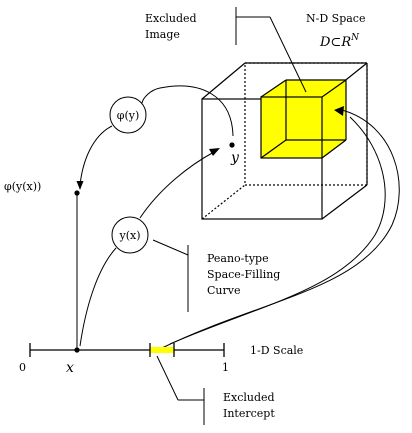  Describe the element at coordinates (171, 18) in the screenshot. I see `excluded-image-label-line1: Excluded` at that location.